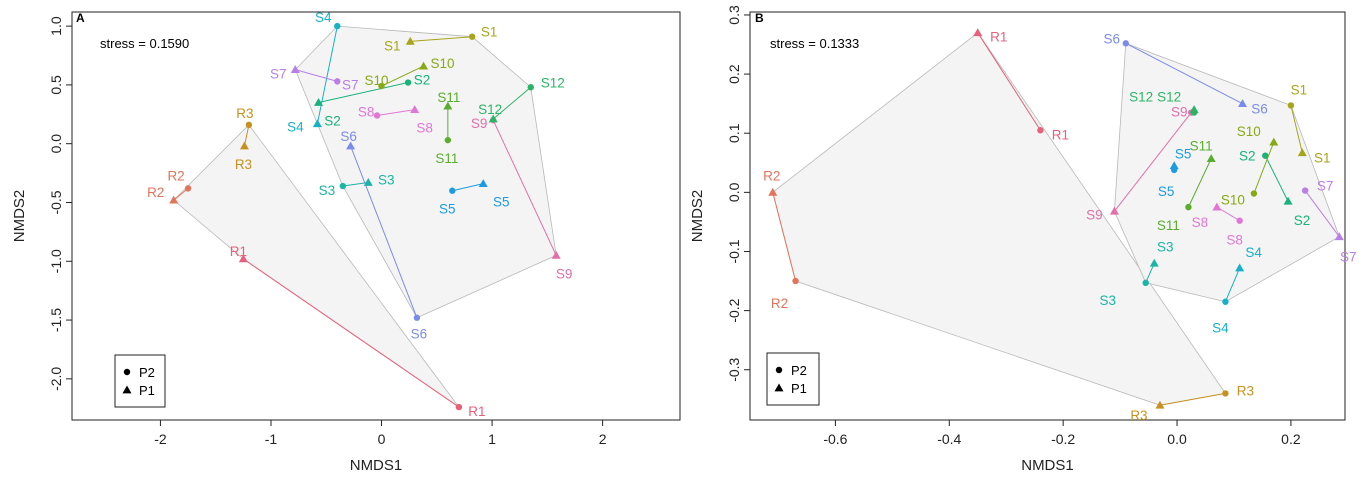 The height and width of the screenshot is (481, 1359). Describe the element at coordinates (1063, 439) in the screenshot. I see `x-tick-label: -0.2` at that location.